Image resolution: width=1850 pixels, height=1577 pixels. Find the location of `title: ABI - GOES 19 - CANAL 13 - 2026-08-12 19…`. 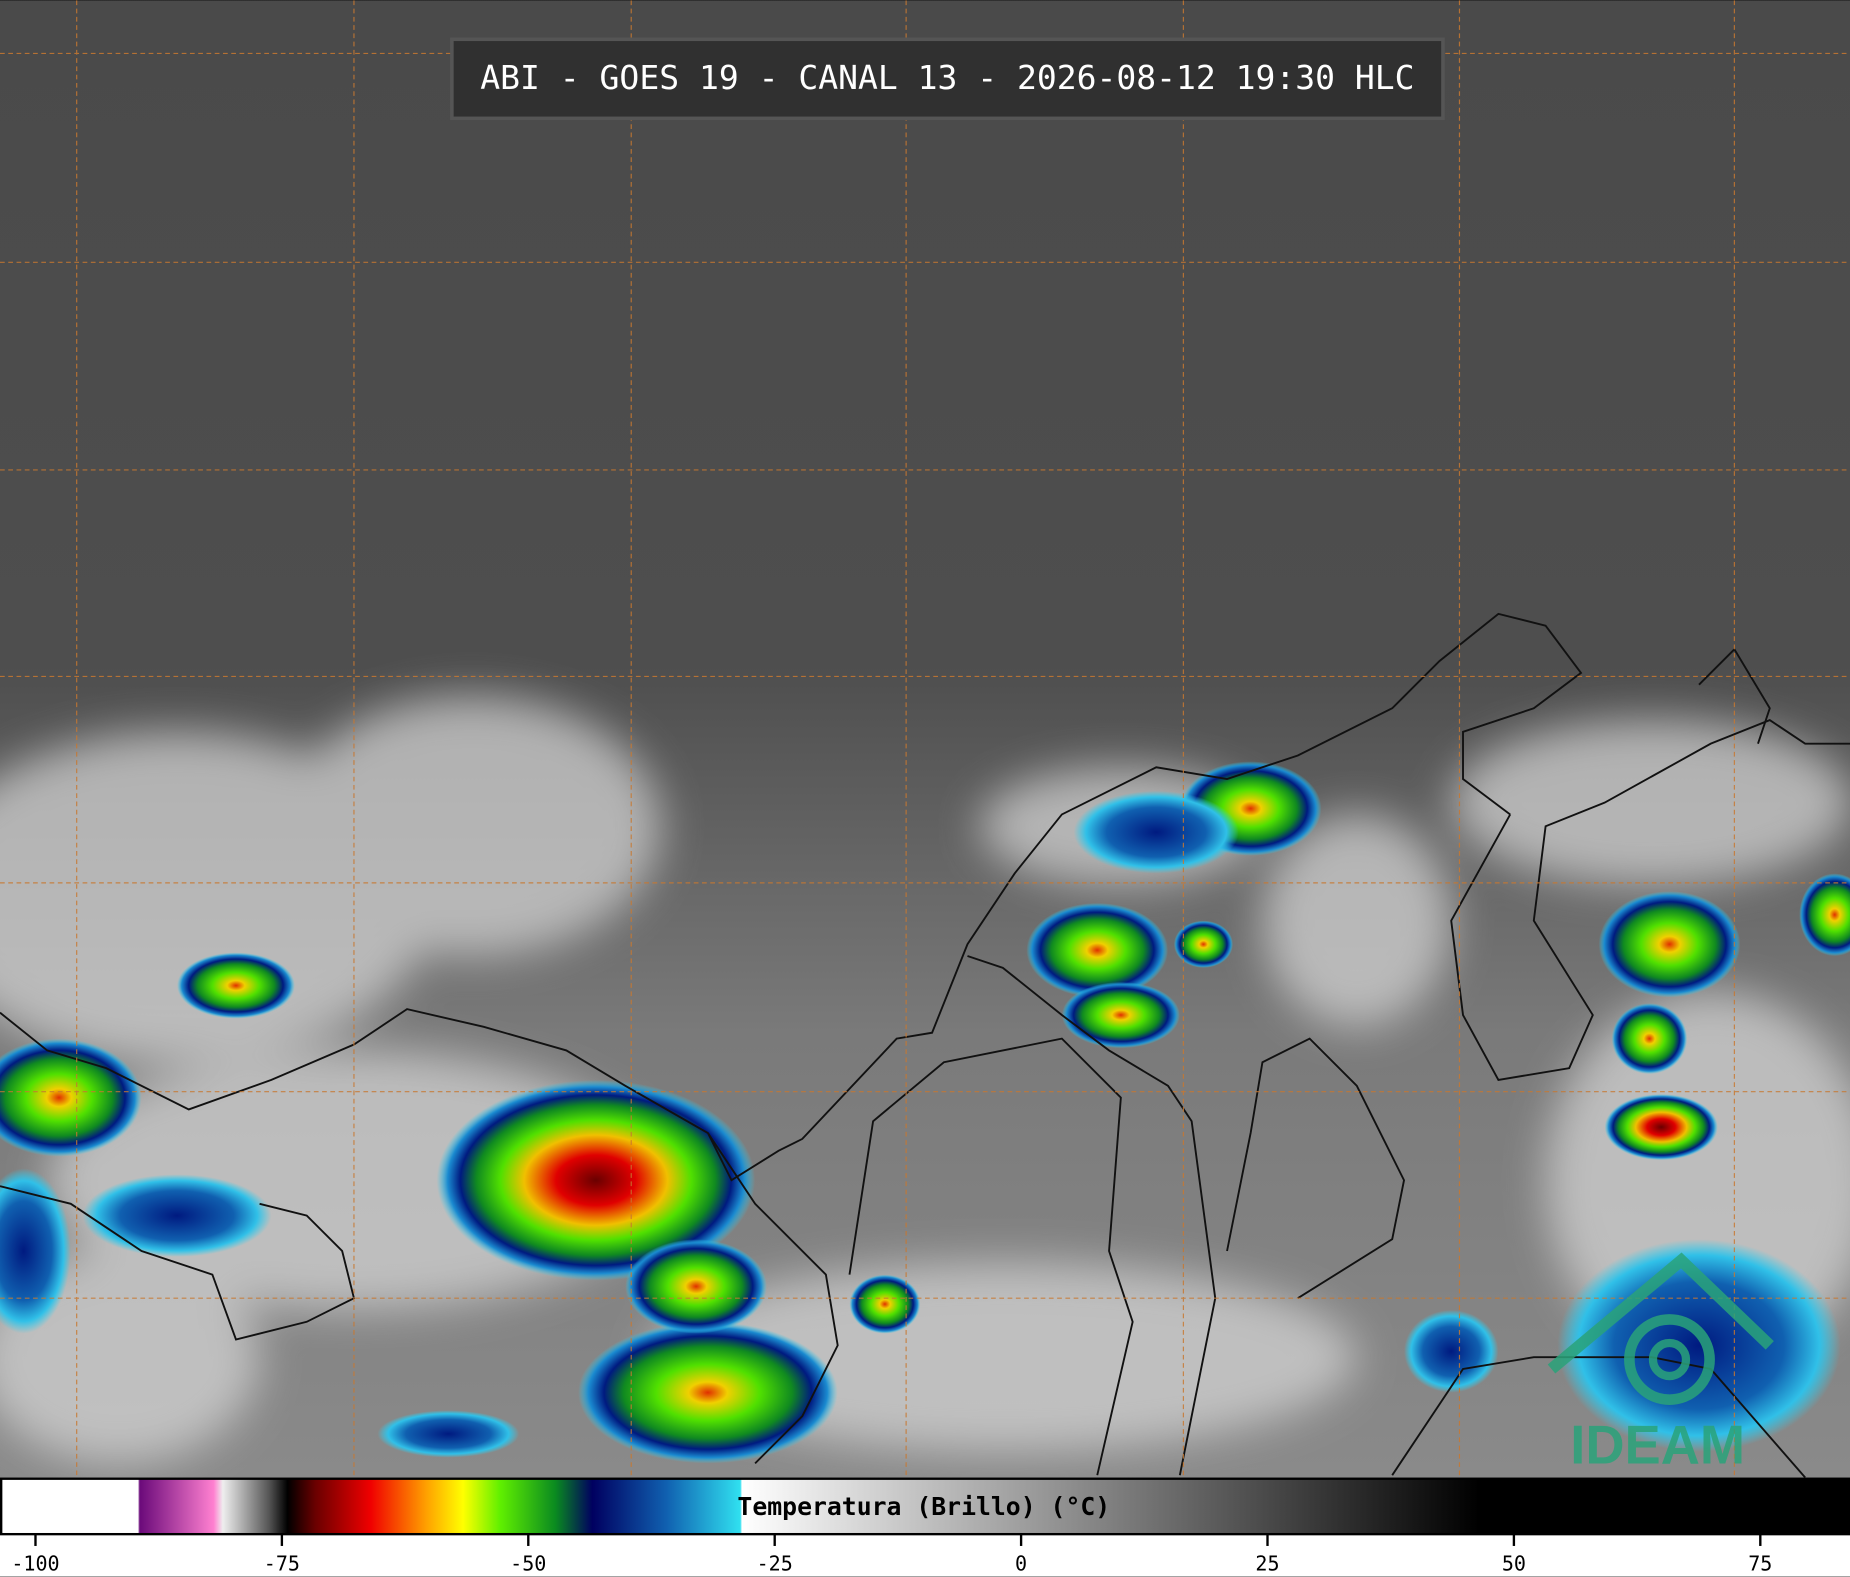

title: ABI - GOES 19 - CANAL 13 - 2026-08-12 19… is located at coordinates (947, 77).